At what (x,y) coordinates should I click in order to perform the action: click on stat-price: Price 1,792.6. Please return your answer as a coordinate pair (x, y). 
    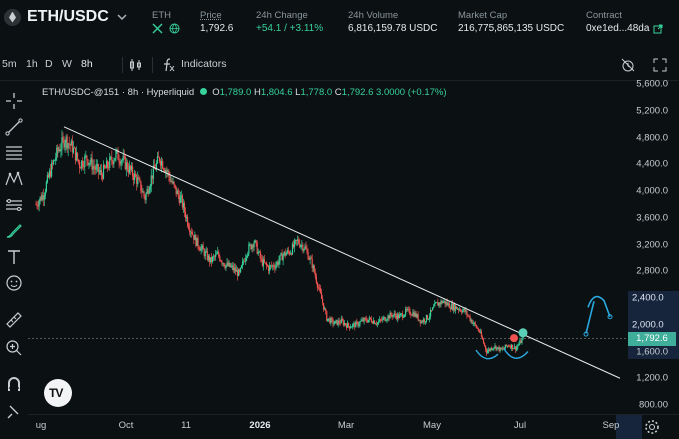
    Looking at the image, I should click on (216, 22).